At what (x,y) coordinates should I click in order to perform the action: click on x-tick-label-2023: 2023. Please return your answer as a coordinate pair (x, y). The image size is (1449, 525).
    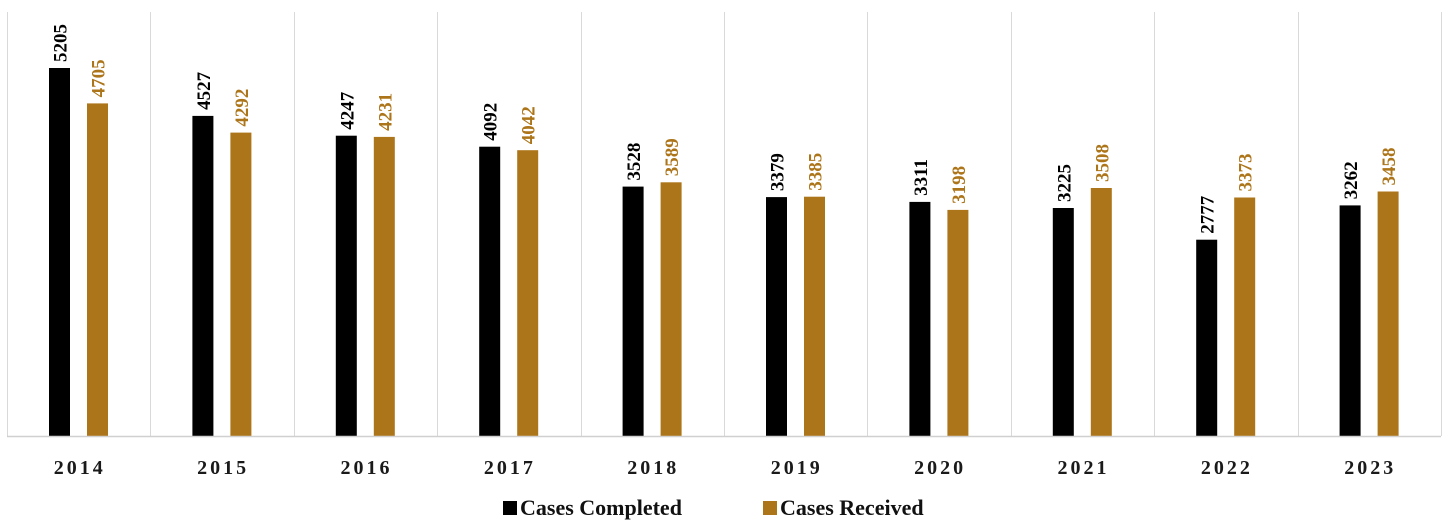
    Looking at the image, I should click on (1370, 468).